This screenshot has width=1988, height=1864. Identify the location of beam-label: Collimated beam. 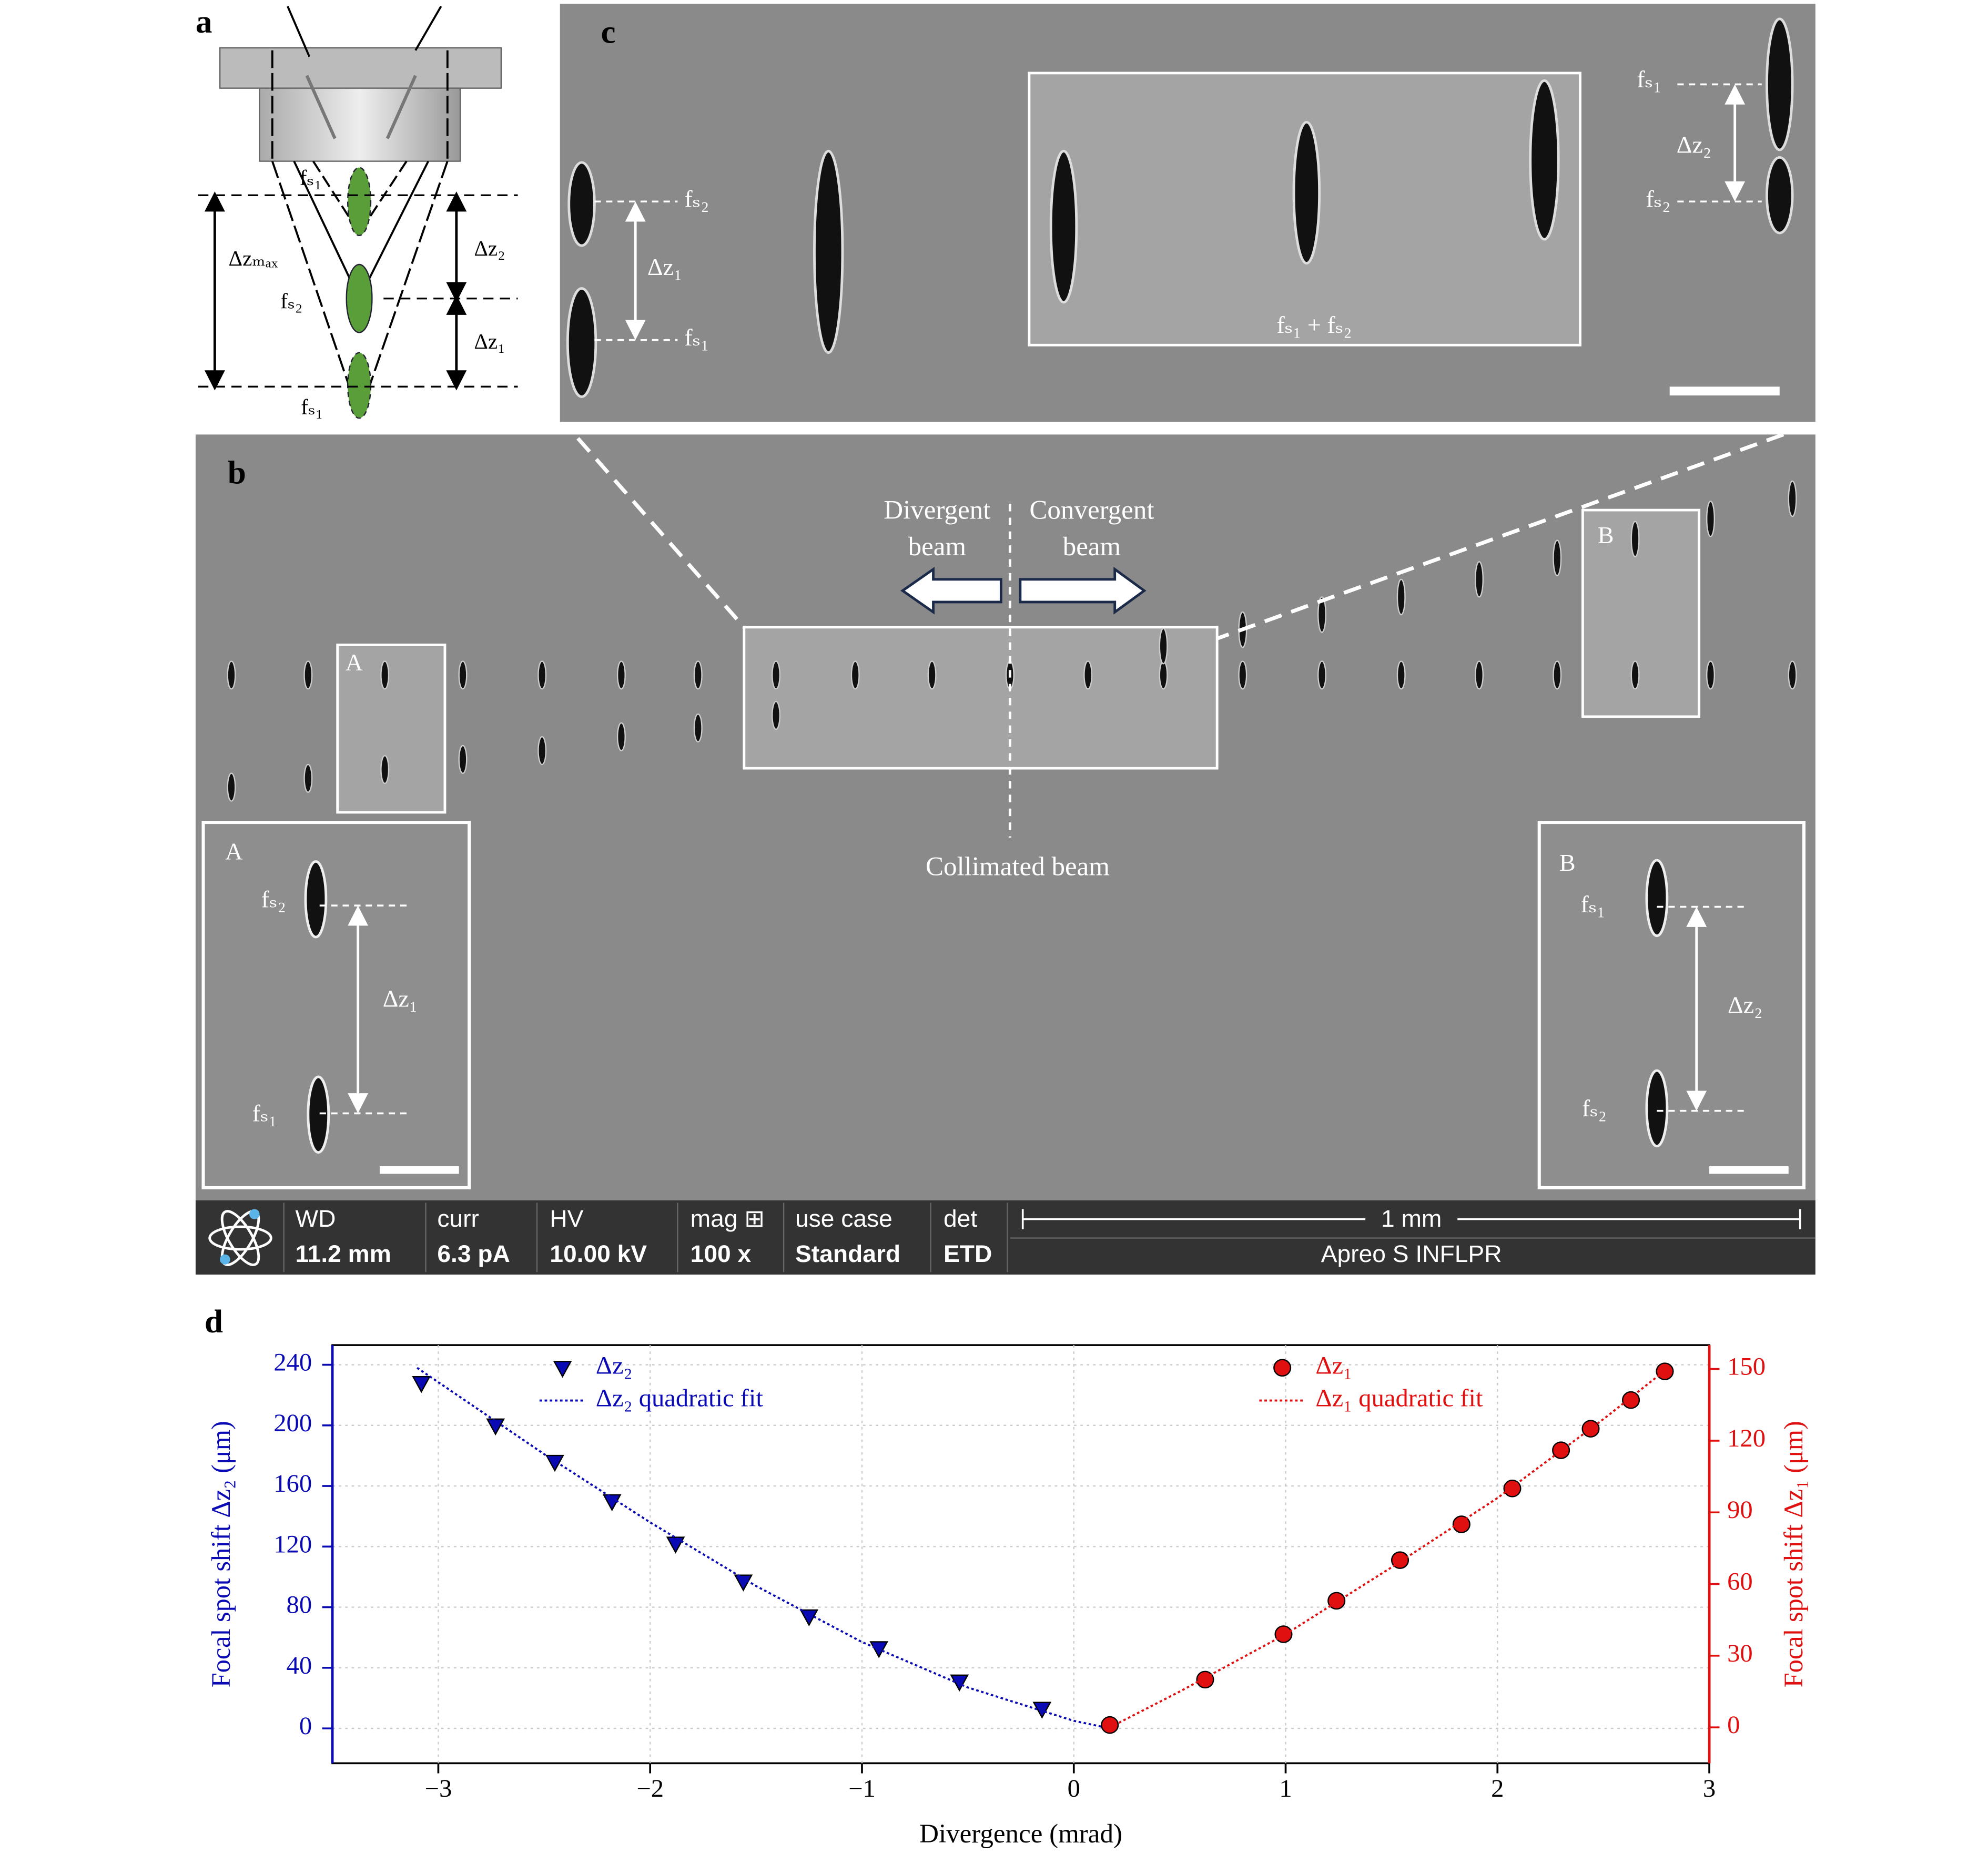
(1018, 866).